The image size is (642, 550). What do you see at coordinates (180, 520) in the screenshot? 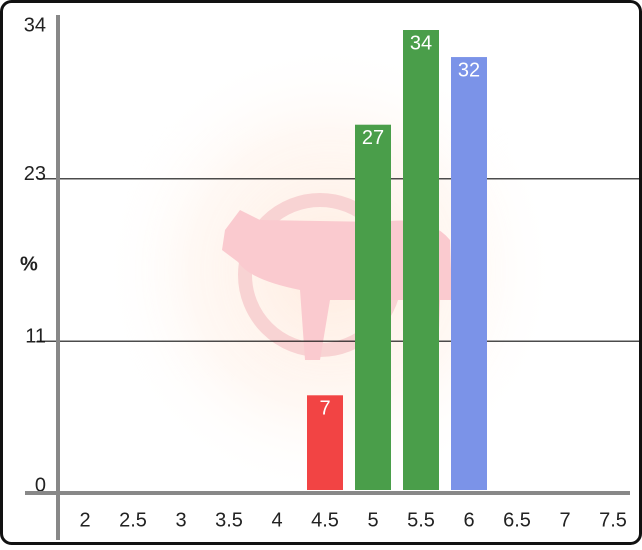
I see `x-tick-label: 3` at bounding box center [180, 520].